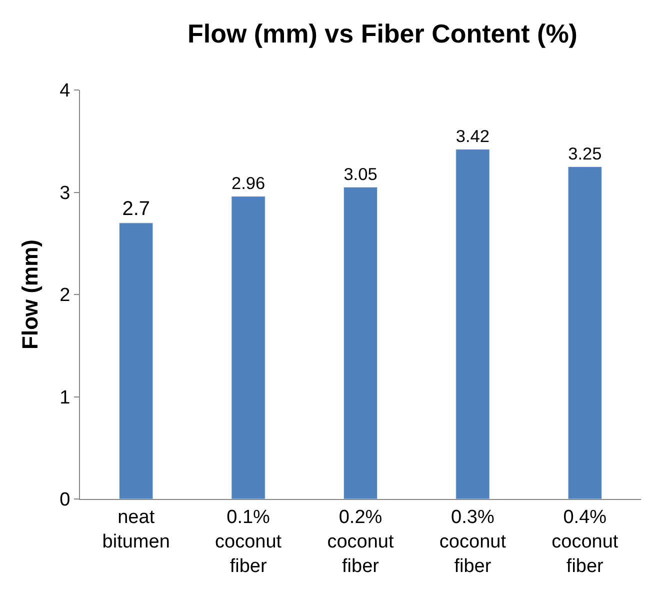  What do you see at coordinates (585, 542) in the screenshot?
I see `x-tick-label: 0.4% coconut fiber` at bounding box center [585, 542].